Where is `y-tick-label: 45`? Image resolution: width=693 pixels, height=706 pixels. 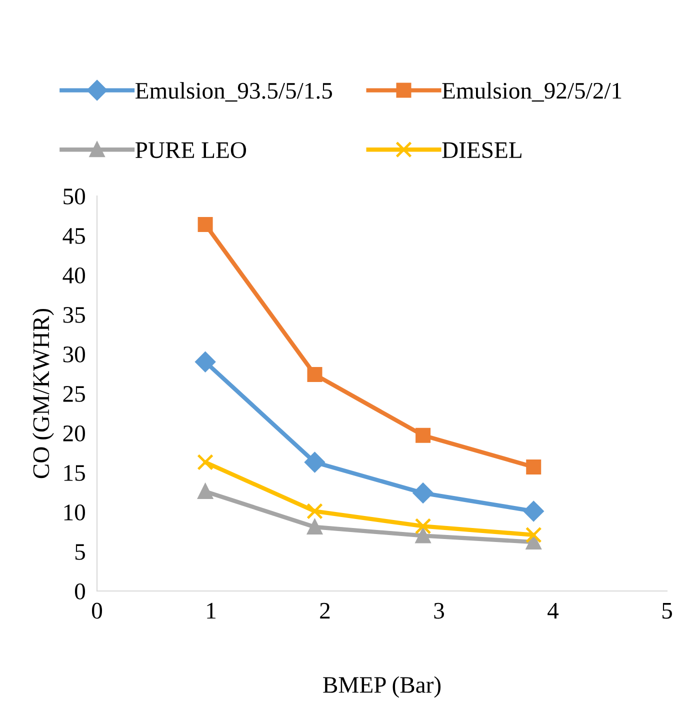 y-tick-label: 45 is located at coordinates (73, 236).